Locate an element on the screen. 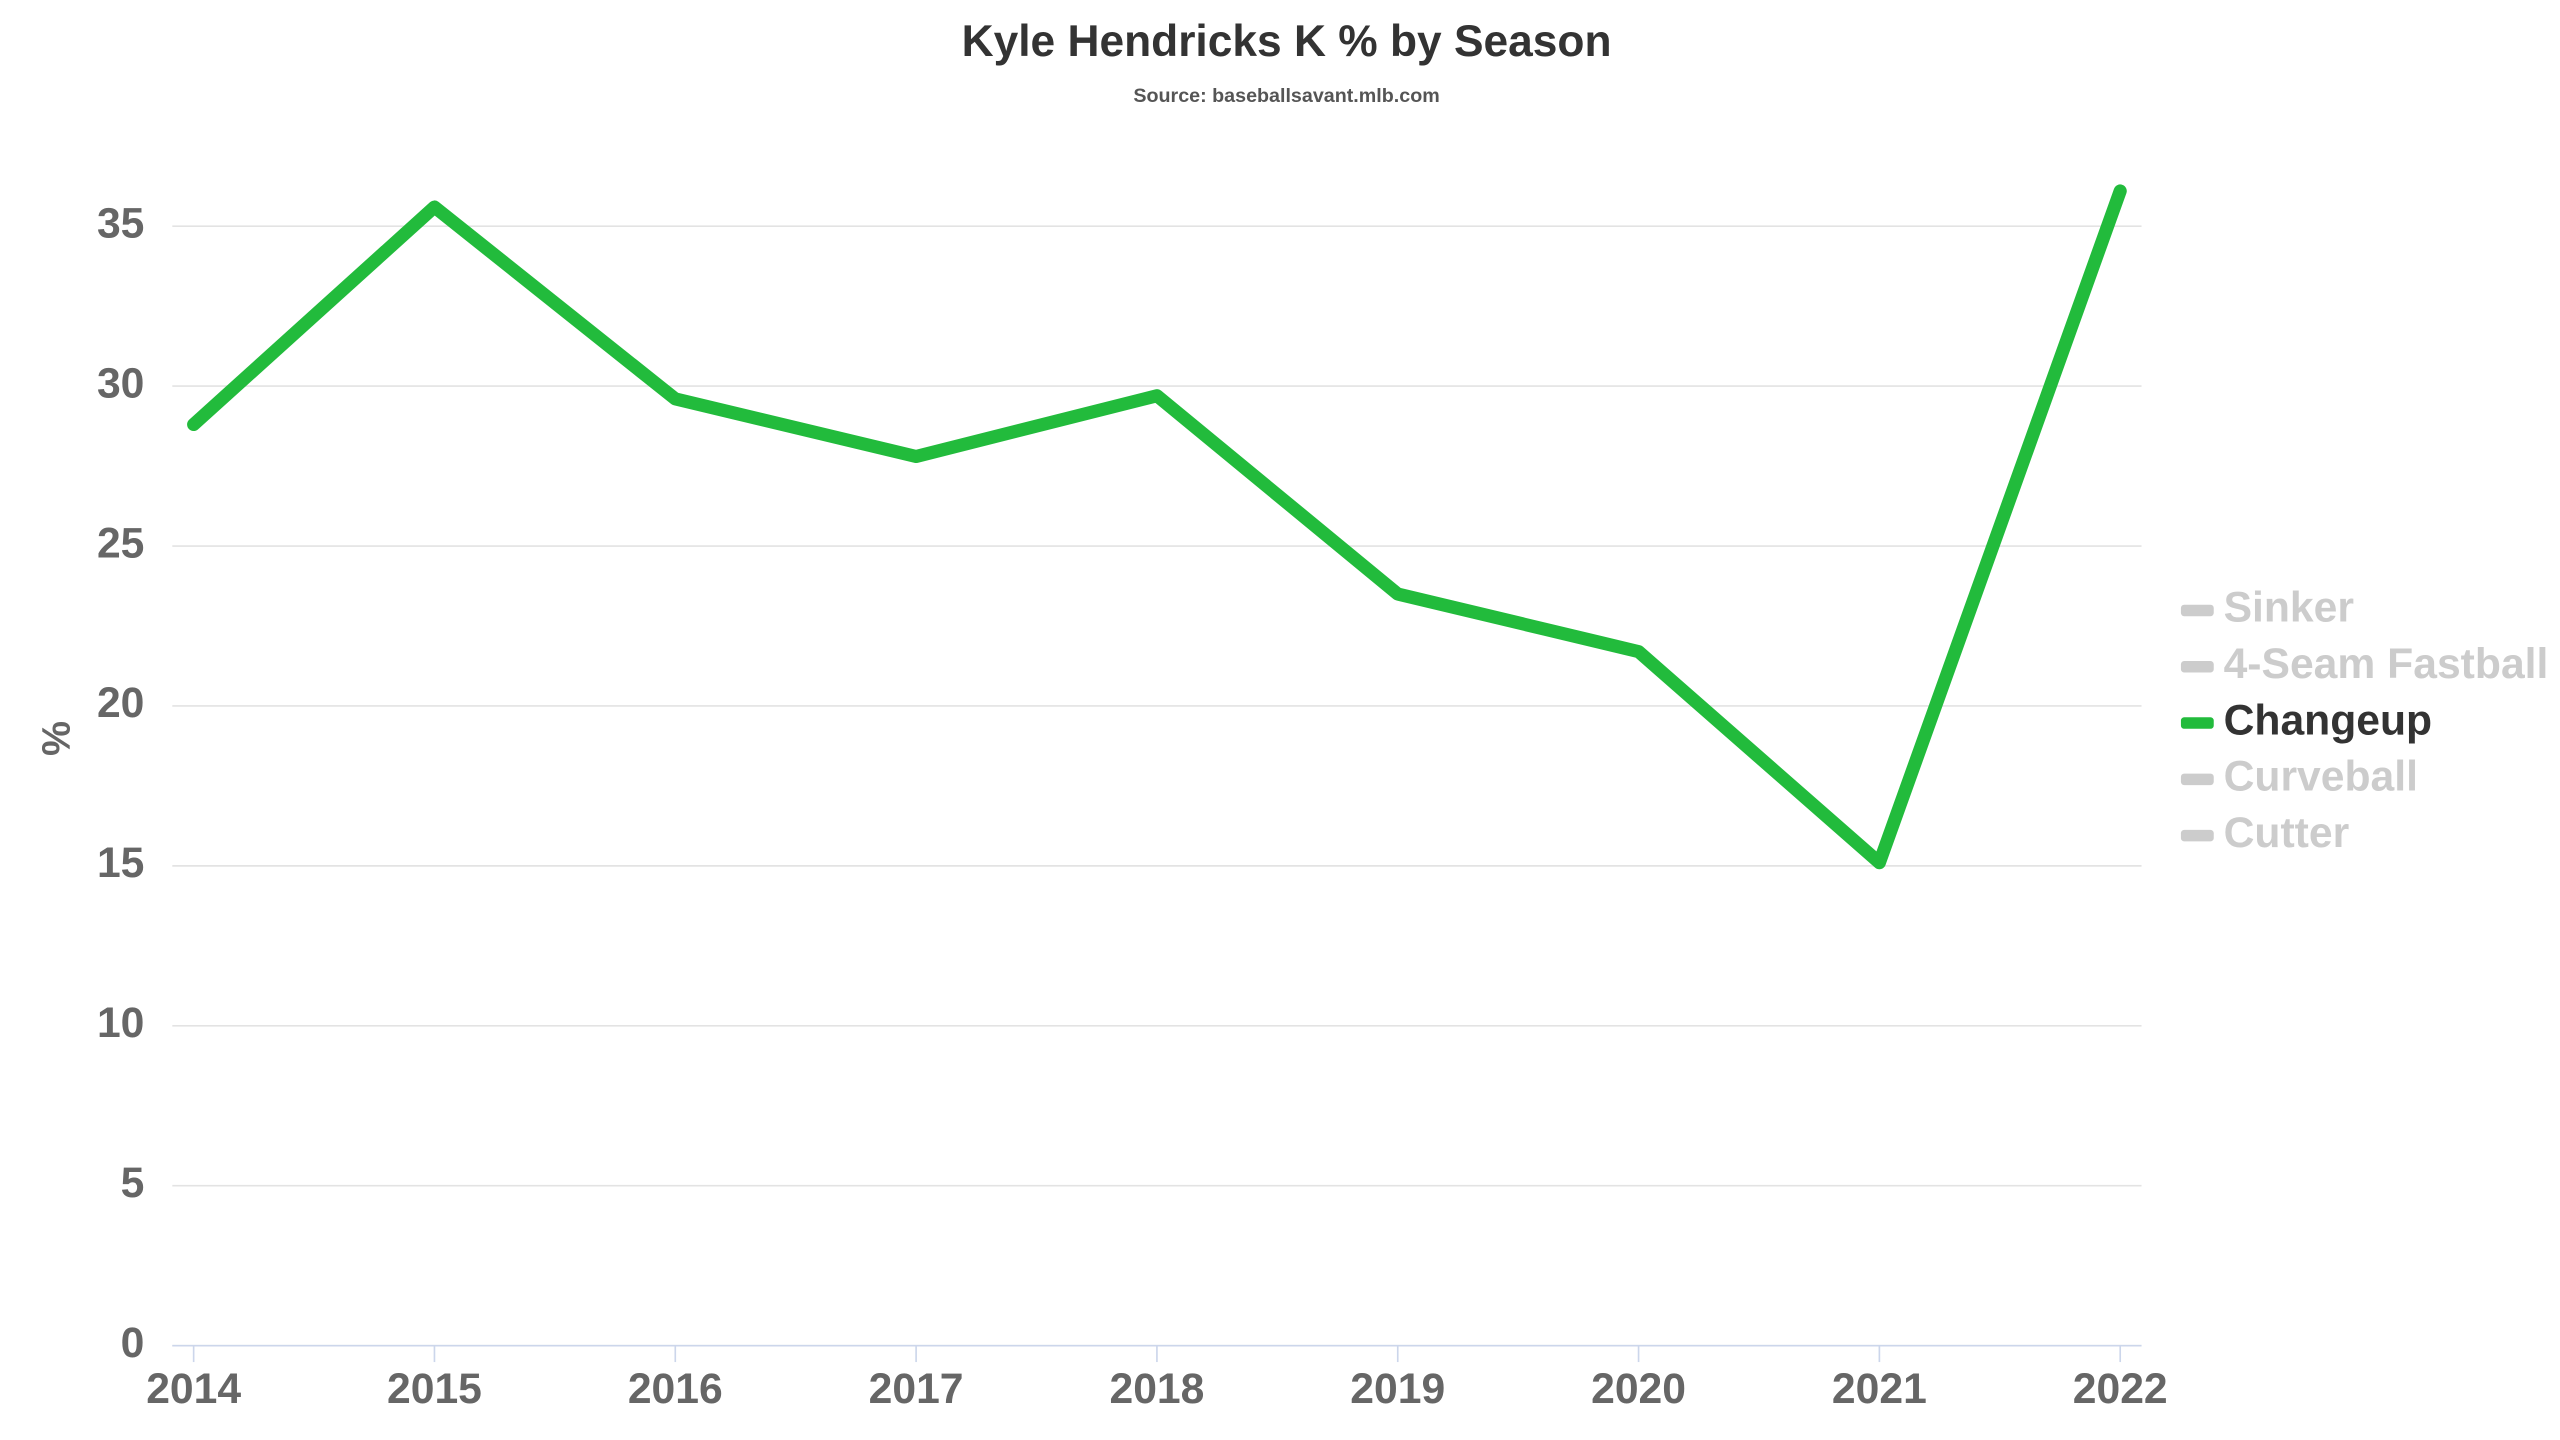 This screenshot has width=2560, height=1440. x-tick-label: 2014 is located at coordinates (193, 1389).